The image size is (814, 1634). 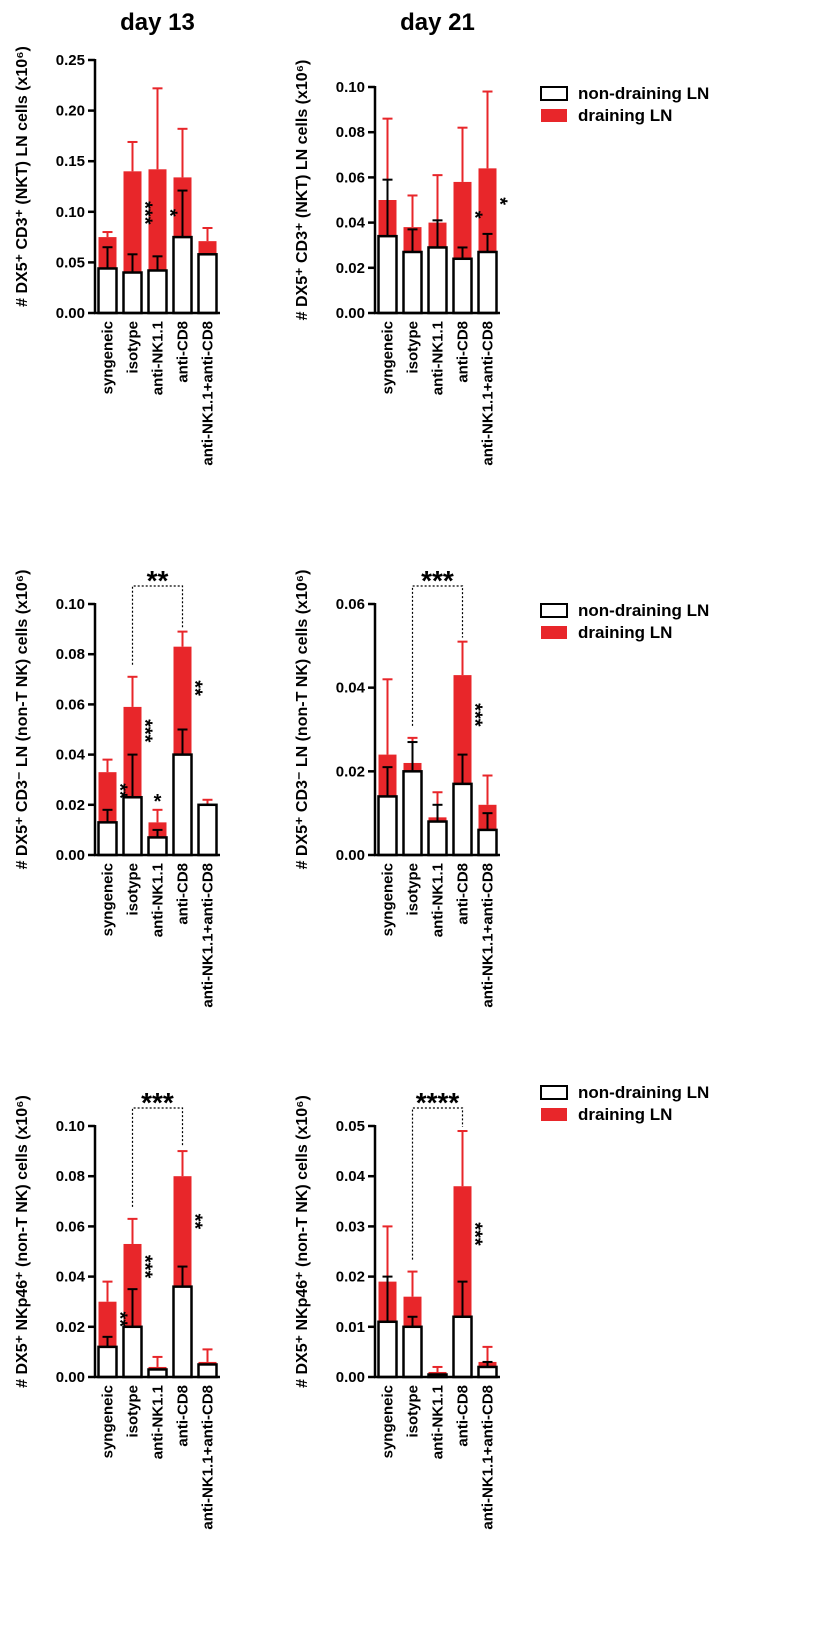 I want to click on y-tick-label: 0.10, so click(x=350, y=87).